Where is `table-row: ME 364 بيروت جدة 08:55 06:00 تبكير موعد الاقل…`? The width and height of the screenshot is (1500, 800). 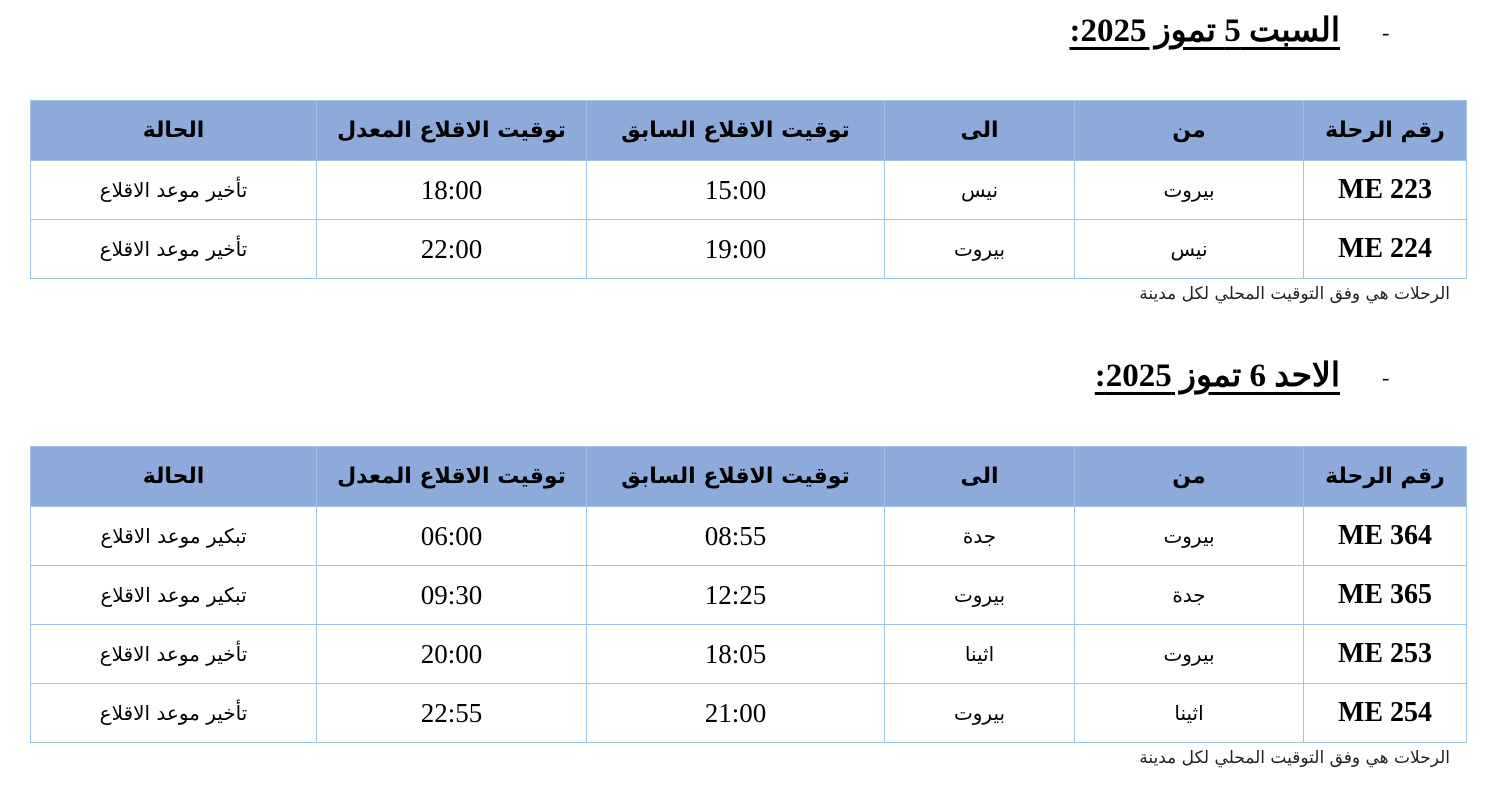
table-row: ME 364 بيروت جدة 08:55 06:00 تبكير موعد الاقل… is located at coordinates (748, 536).